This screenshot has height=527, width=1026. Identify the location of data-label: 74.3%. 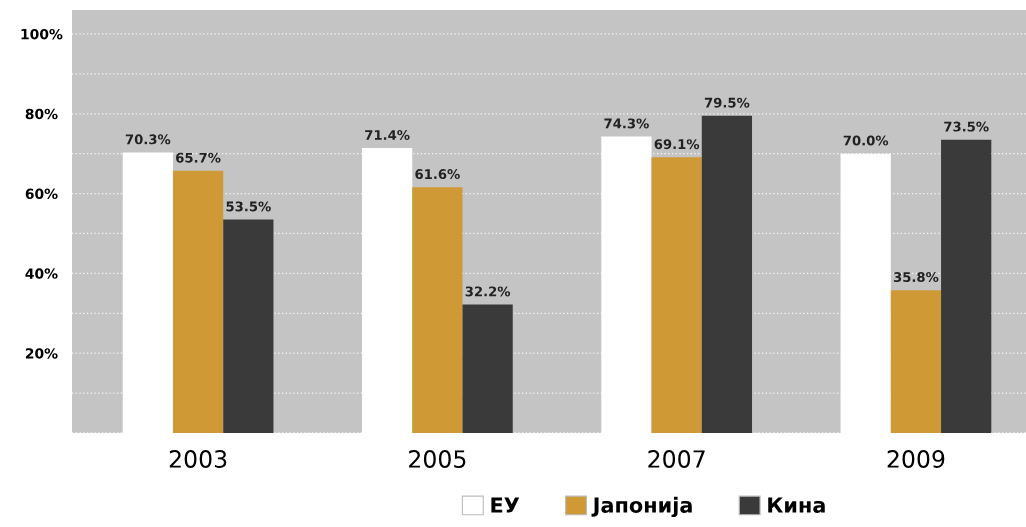
(626, 123).